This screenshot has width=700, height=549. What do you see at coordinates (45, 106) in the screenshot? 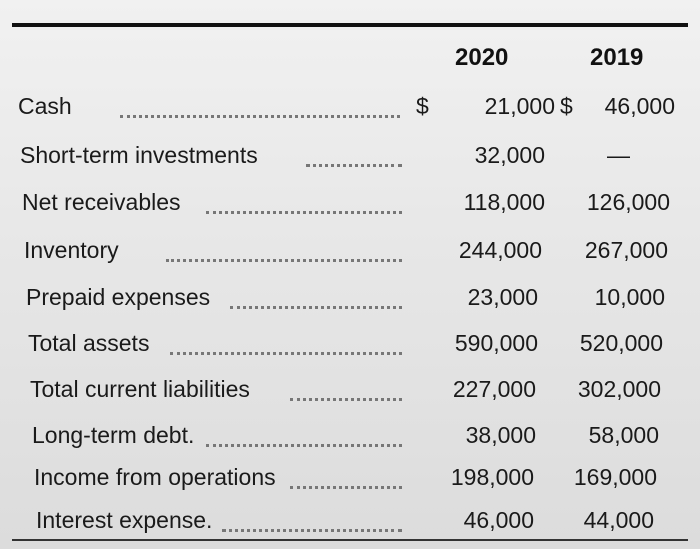
I see `row-label: Cash` at bounding box center [45, 106].